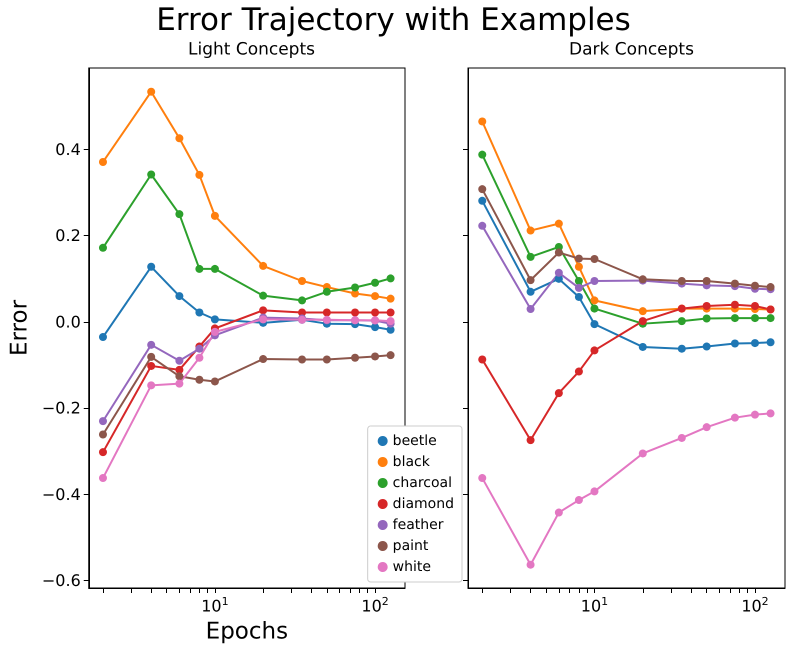  Describe the element at coordinates (410, 546) in the screenshot. I see `legend-label: paint` at that location.